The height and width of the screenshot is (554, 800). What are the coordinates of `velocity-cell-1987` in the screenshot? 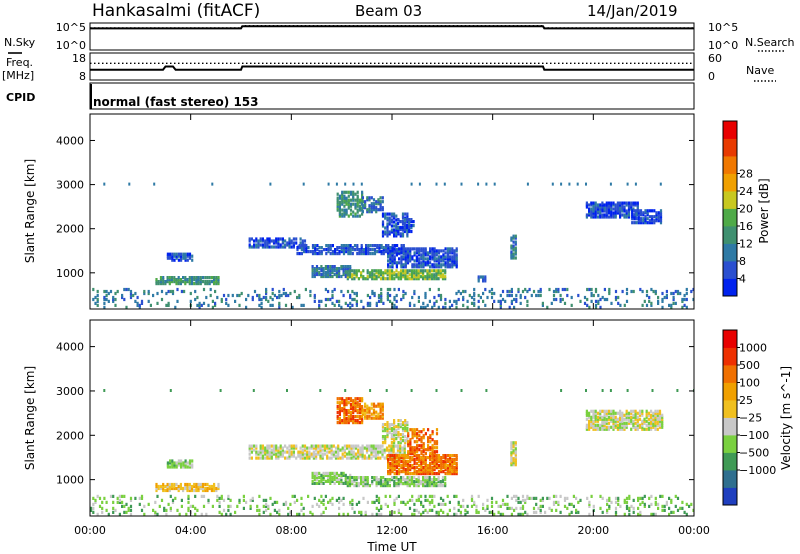 It's located at (478, 496).